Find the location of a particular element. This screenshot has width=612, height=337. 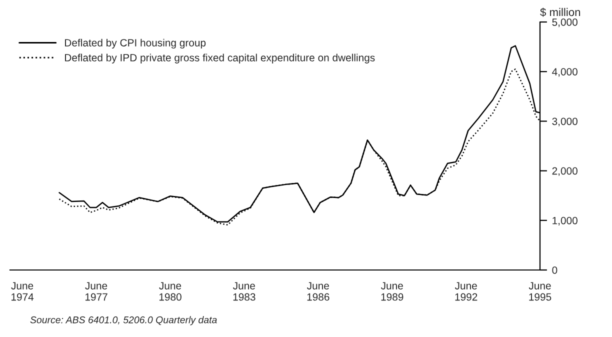

y-axis-title: $ million is located at coordinates (560, 12).